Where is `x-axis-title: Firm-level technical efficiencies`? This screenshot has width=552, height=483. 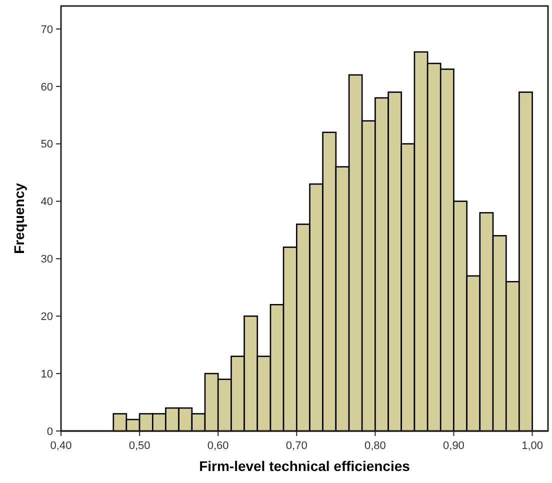 x-axis-title: Firm-level technical efficiencies is located at coordinates (304, 466).